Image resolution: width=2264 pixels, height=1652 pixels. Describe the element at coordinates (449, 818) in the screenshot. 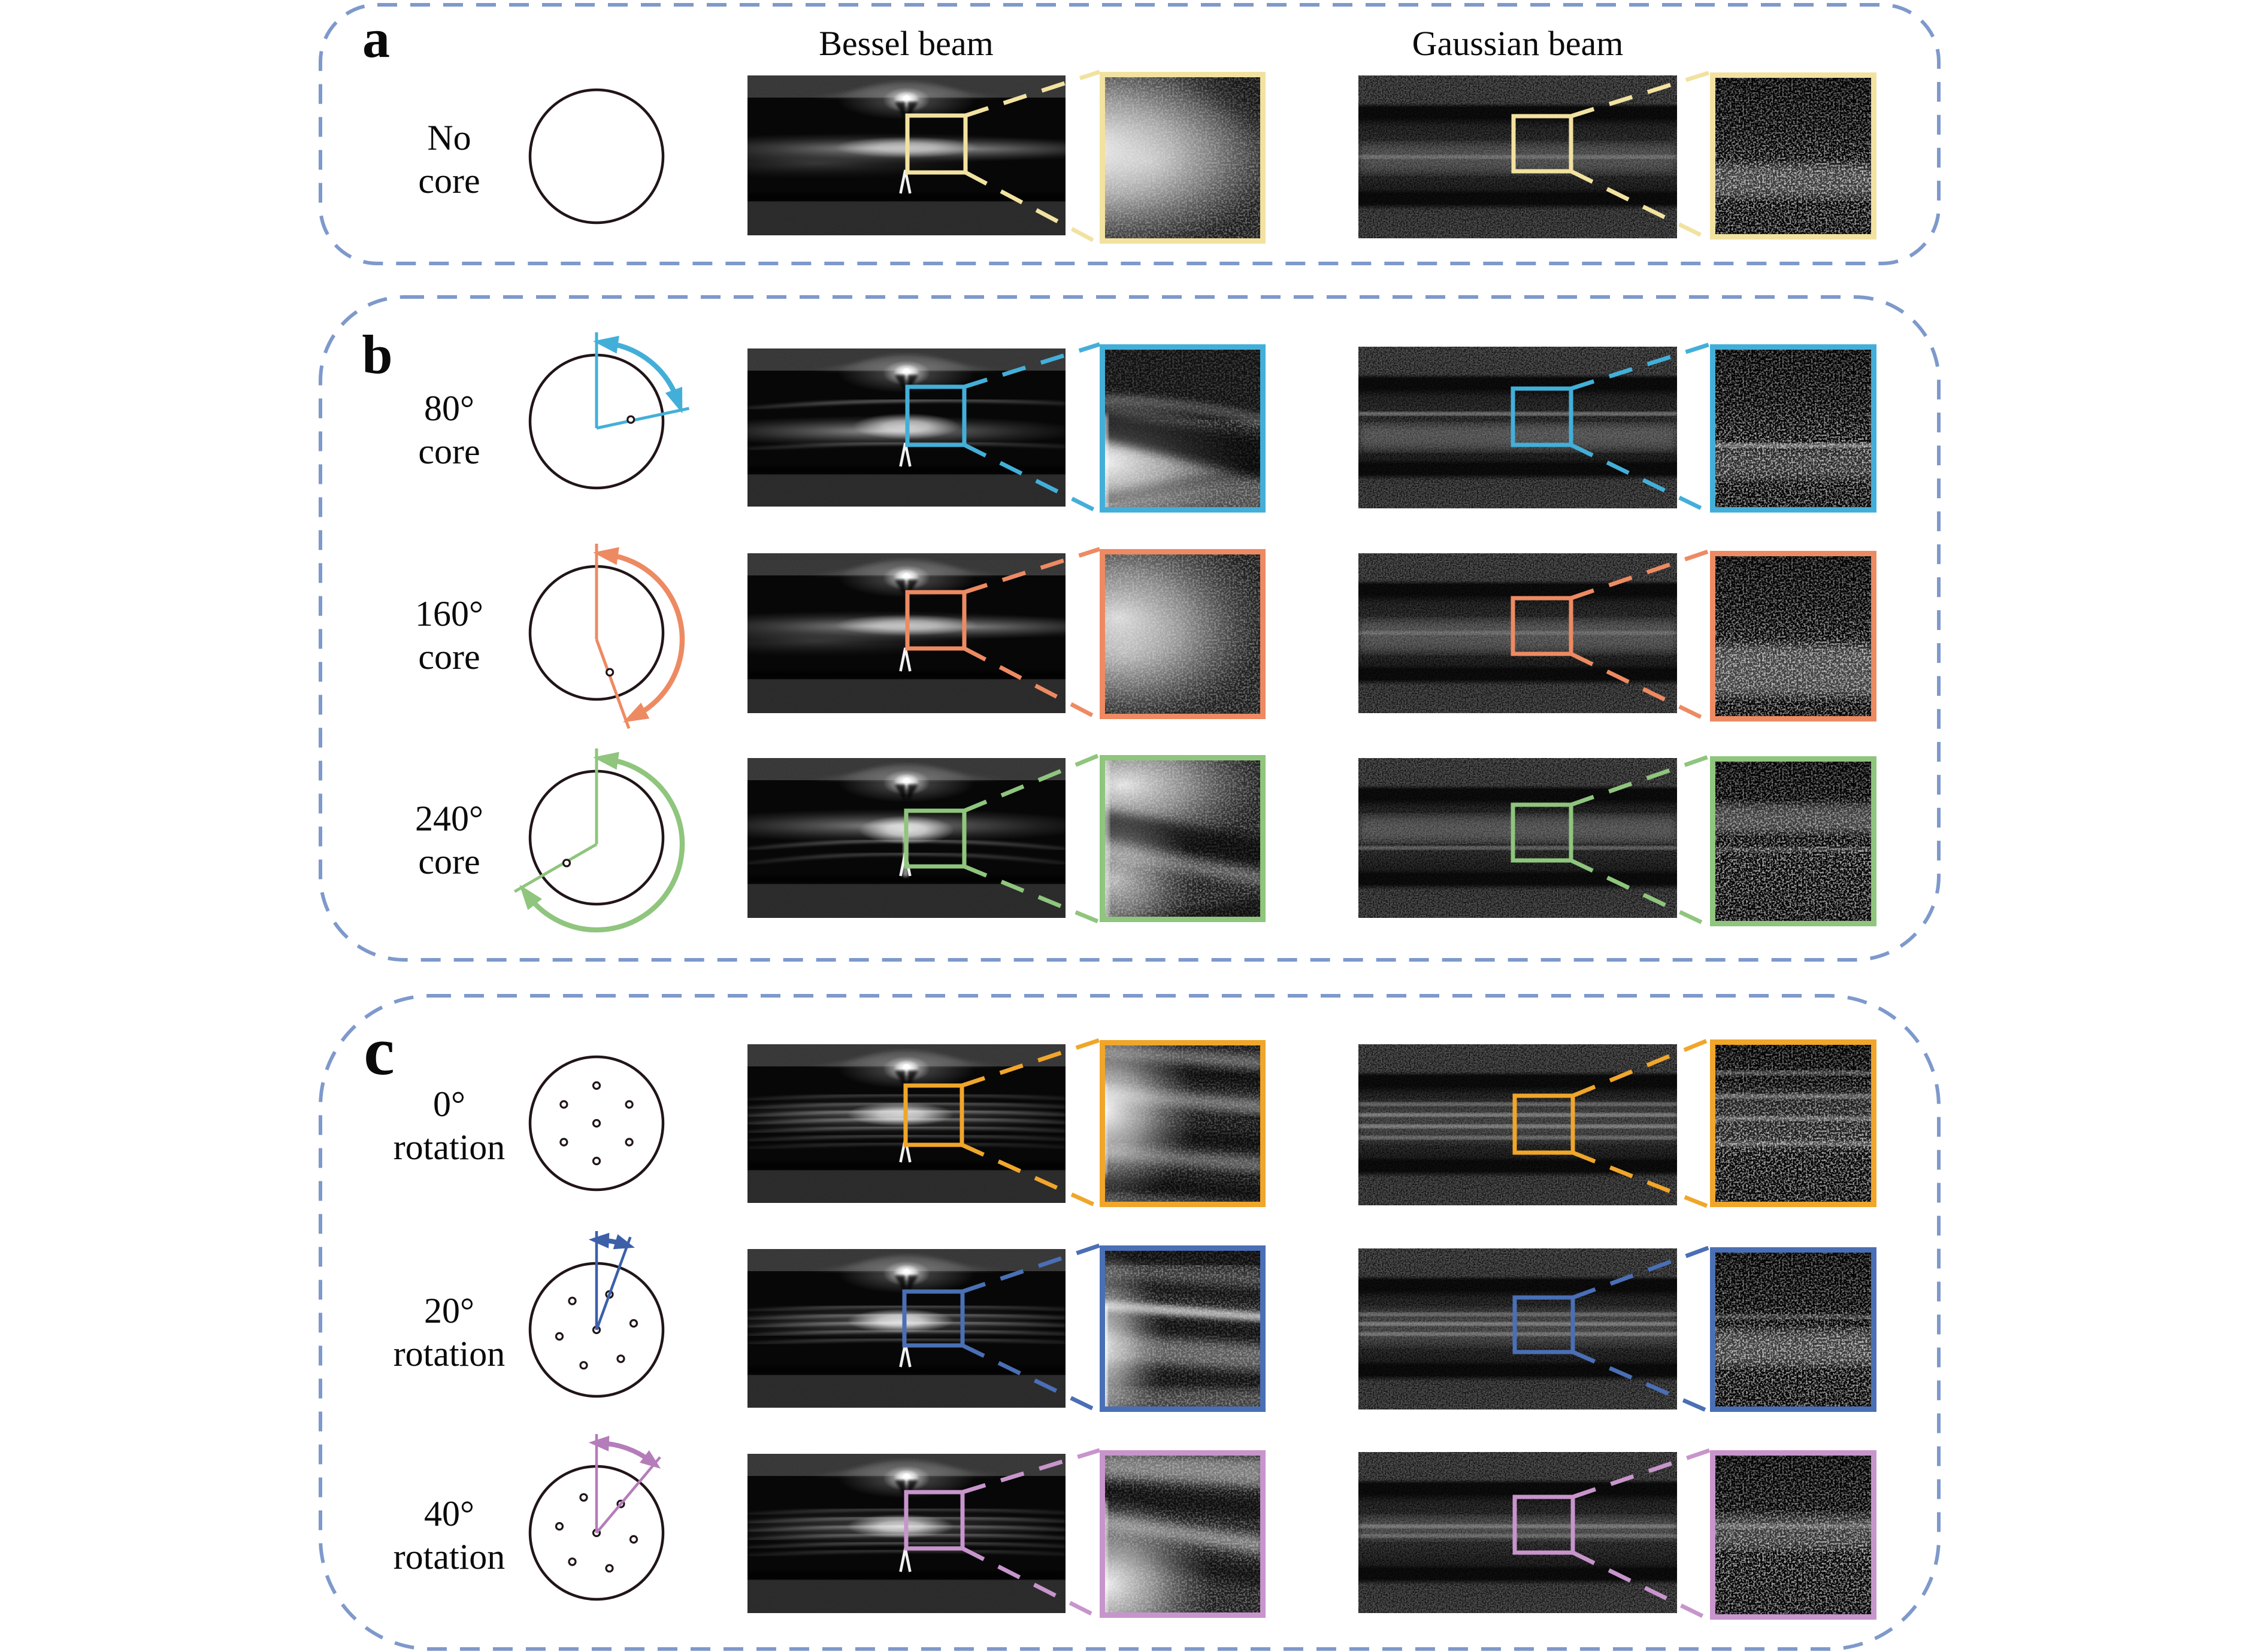

I see `svg-text: 240°` at that location.